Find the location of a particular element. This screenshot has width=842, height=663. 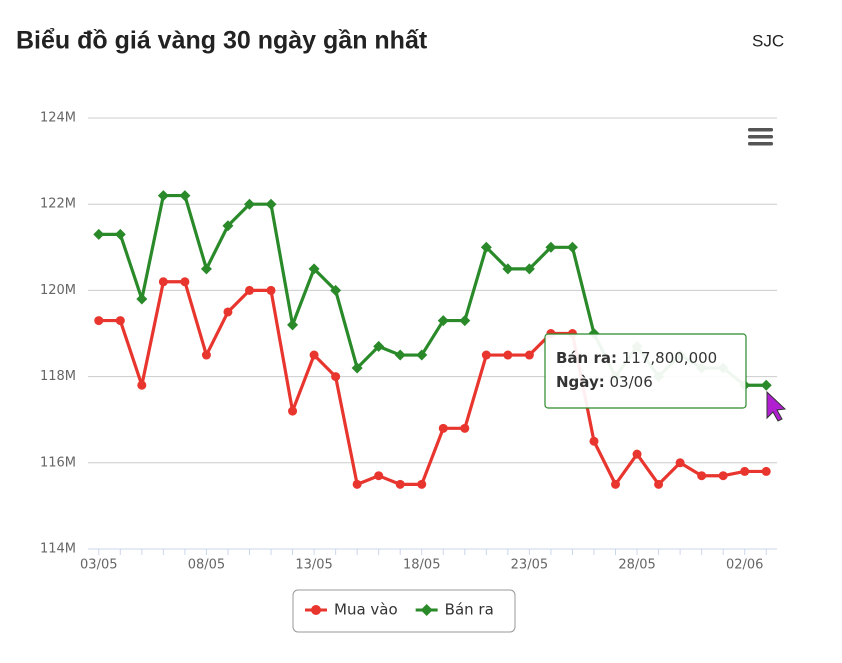

x-tick-label: 28/05 is located at coordinates (636, 565).